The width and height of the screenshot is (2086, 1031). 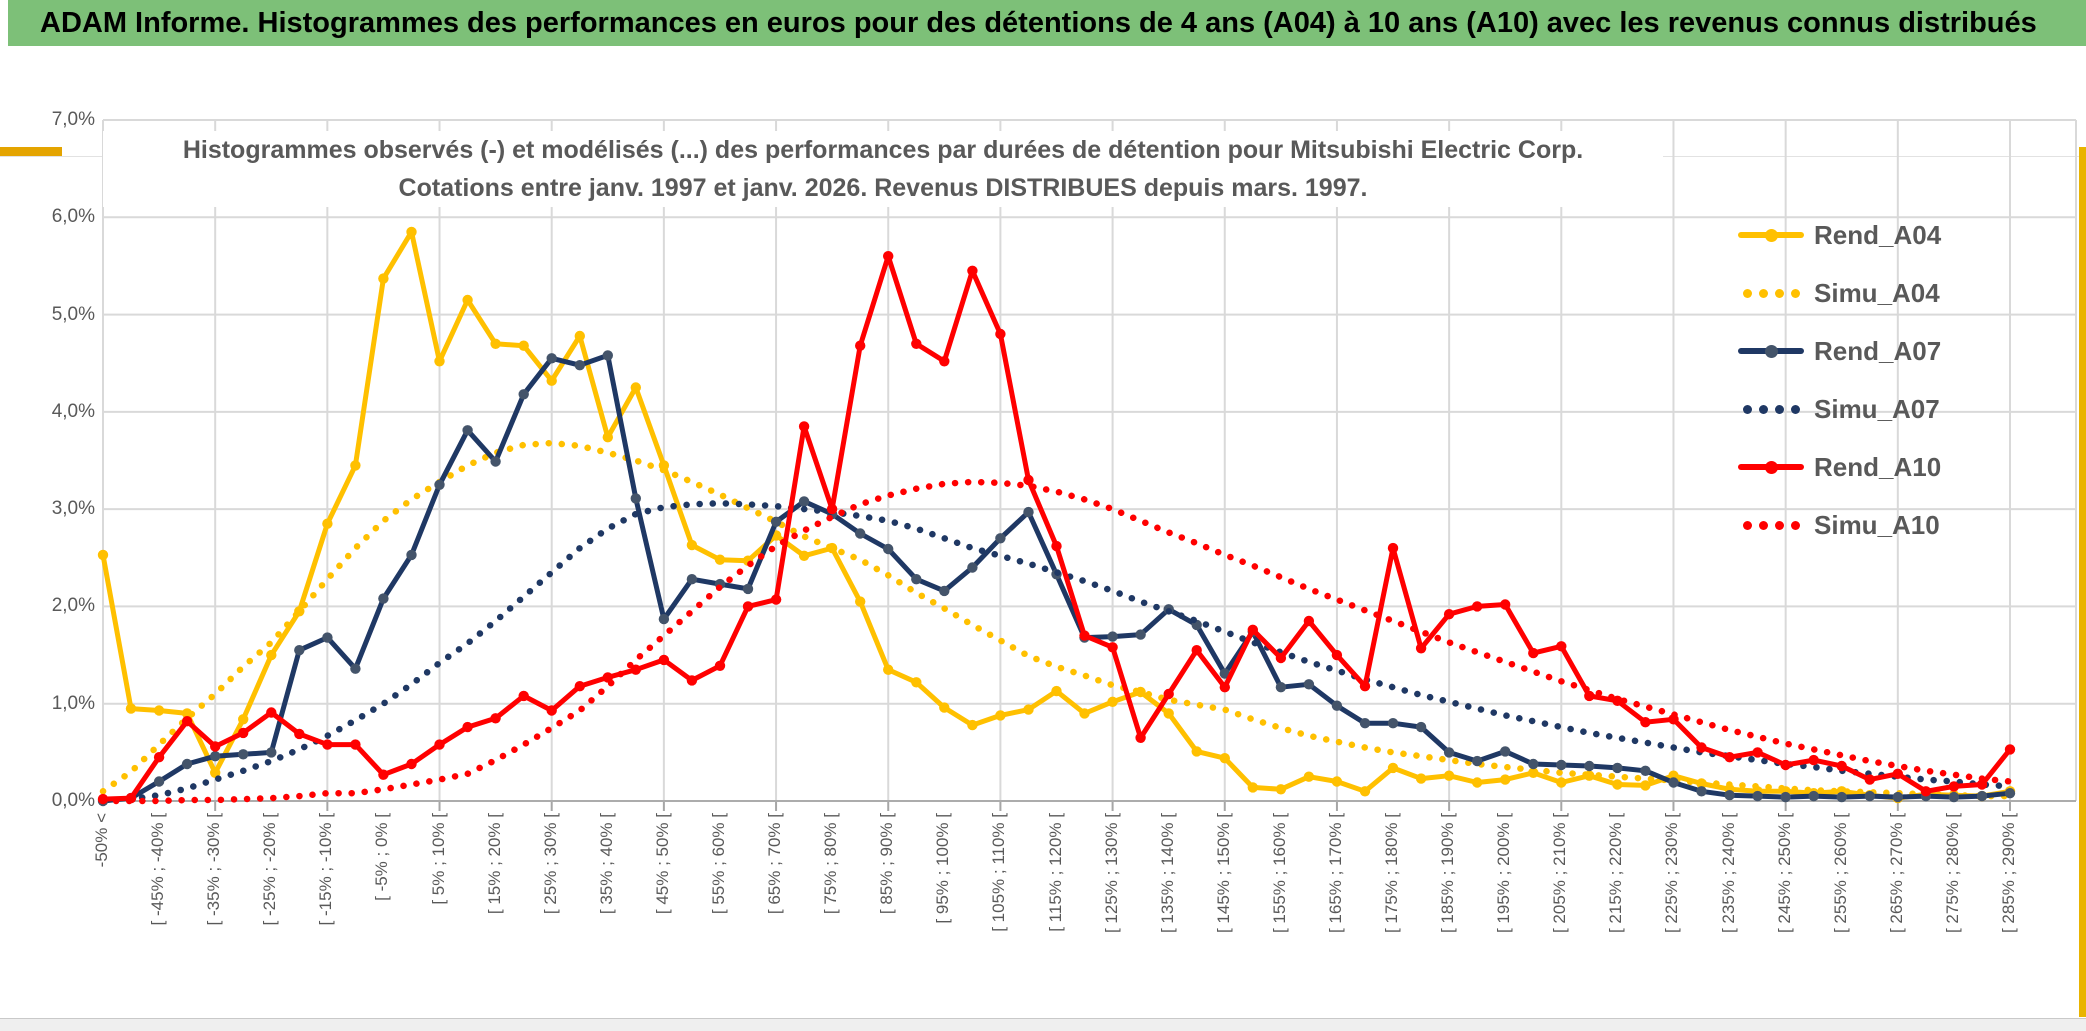 I want to click on x-axis-label: -50% <, so click(x=101, y=840).